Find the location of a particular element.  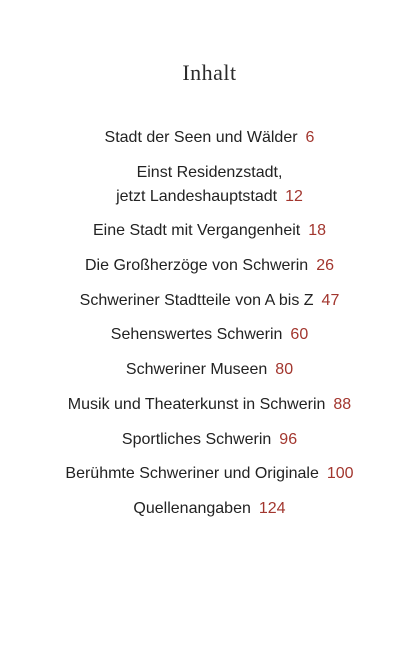

toc-entry-page: 124 is located at coordinates (272, 508).